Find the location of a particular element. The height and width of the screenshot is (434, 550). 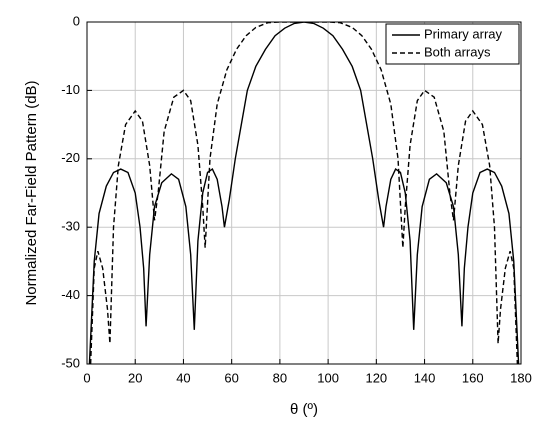

y-tick-label: -50 is located at coordinates (70, 362).